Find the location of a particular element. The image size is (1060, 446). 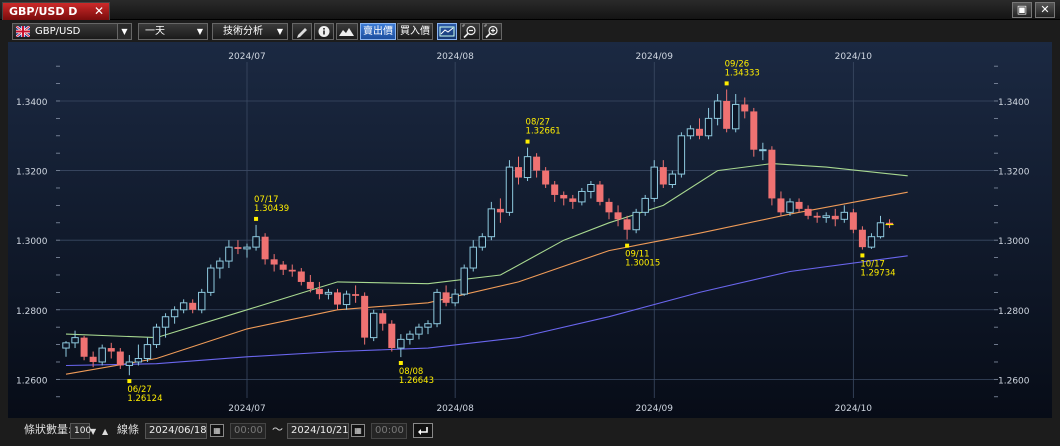

chart-type-button is located at coordinates (347, 31).